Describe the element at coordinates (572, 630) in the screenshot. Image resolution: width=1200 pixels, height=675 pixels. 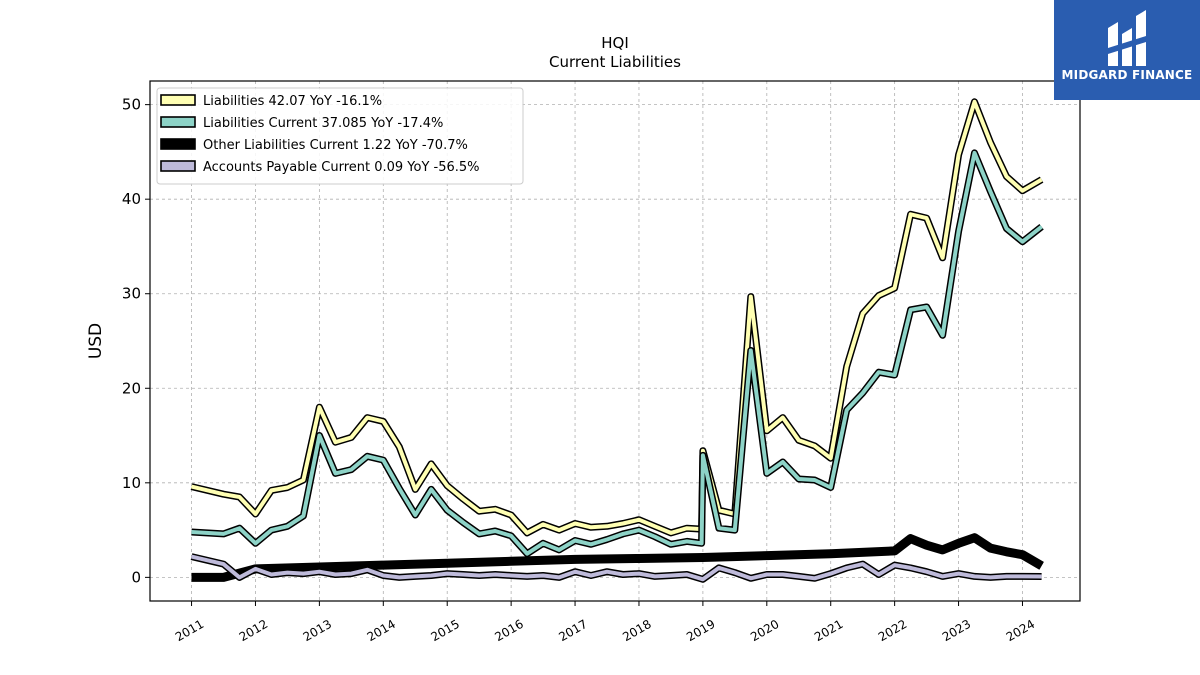
I see `x-tick-label: 2017` at that location.